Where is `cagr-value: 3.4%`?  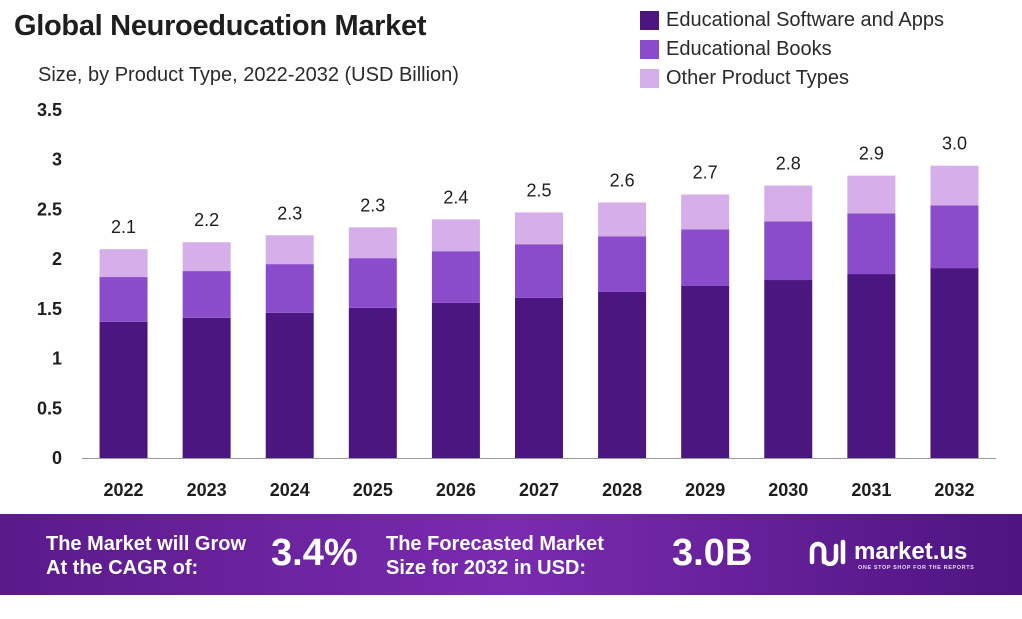 cagr-value: 3.4% is located at coordinates (314, 553).